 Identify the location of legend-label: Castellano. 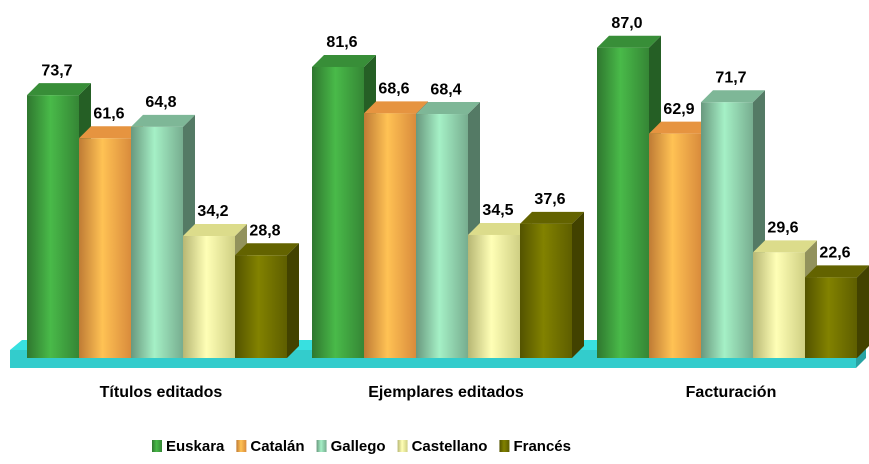
(450, 446).